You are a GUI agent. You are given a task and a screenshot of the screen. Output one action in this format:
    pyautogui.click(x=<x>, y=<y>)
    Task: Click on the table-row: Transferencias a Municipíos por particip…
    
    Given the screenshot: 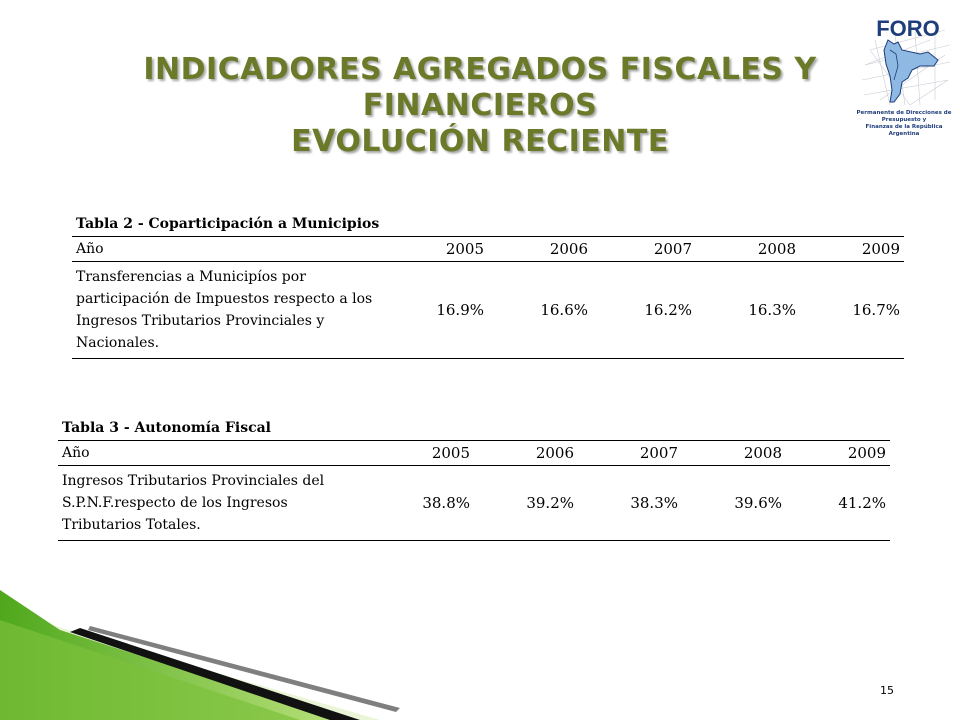 What is the action you would take?
    pyautogui.click(x=488, y=310)
    